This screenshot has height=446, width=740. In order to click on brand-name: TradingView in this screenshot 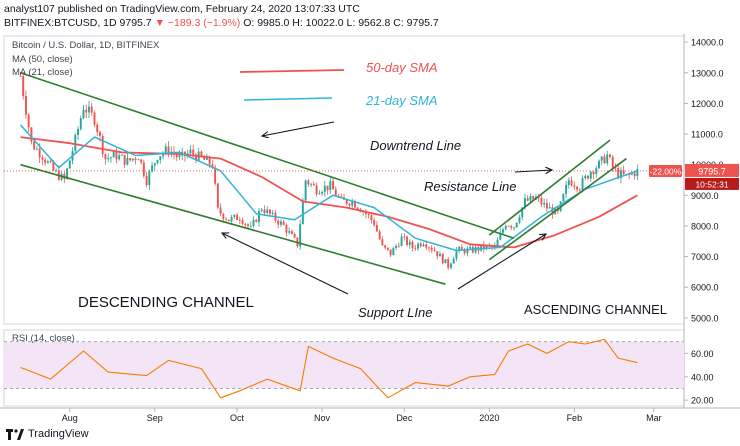, I will do `click(58, 434)`.